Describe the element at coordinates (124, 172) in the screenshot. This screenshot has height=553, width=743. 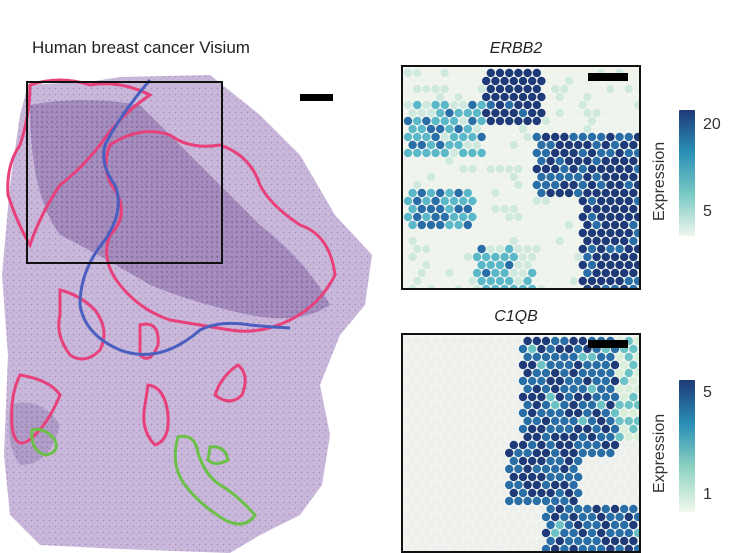
I see `roi-box` at that location.